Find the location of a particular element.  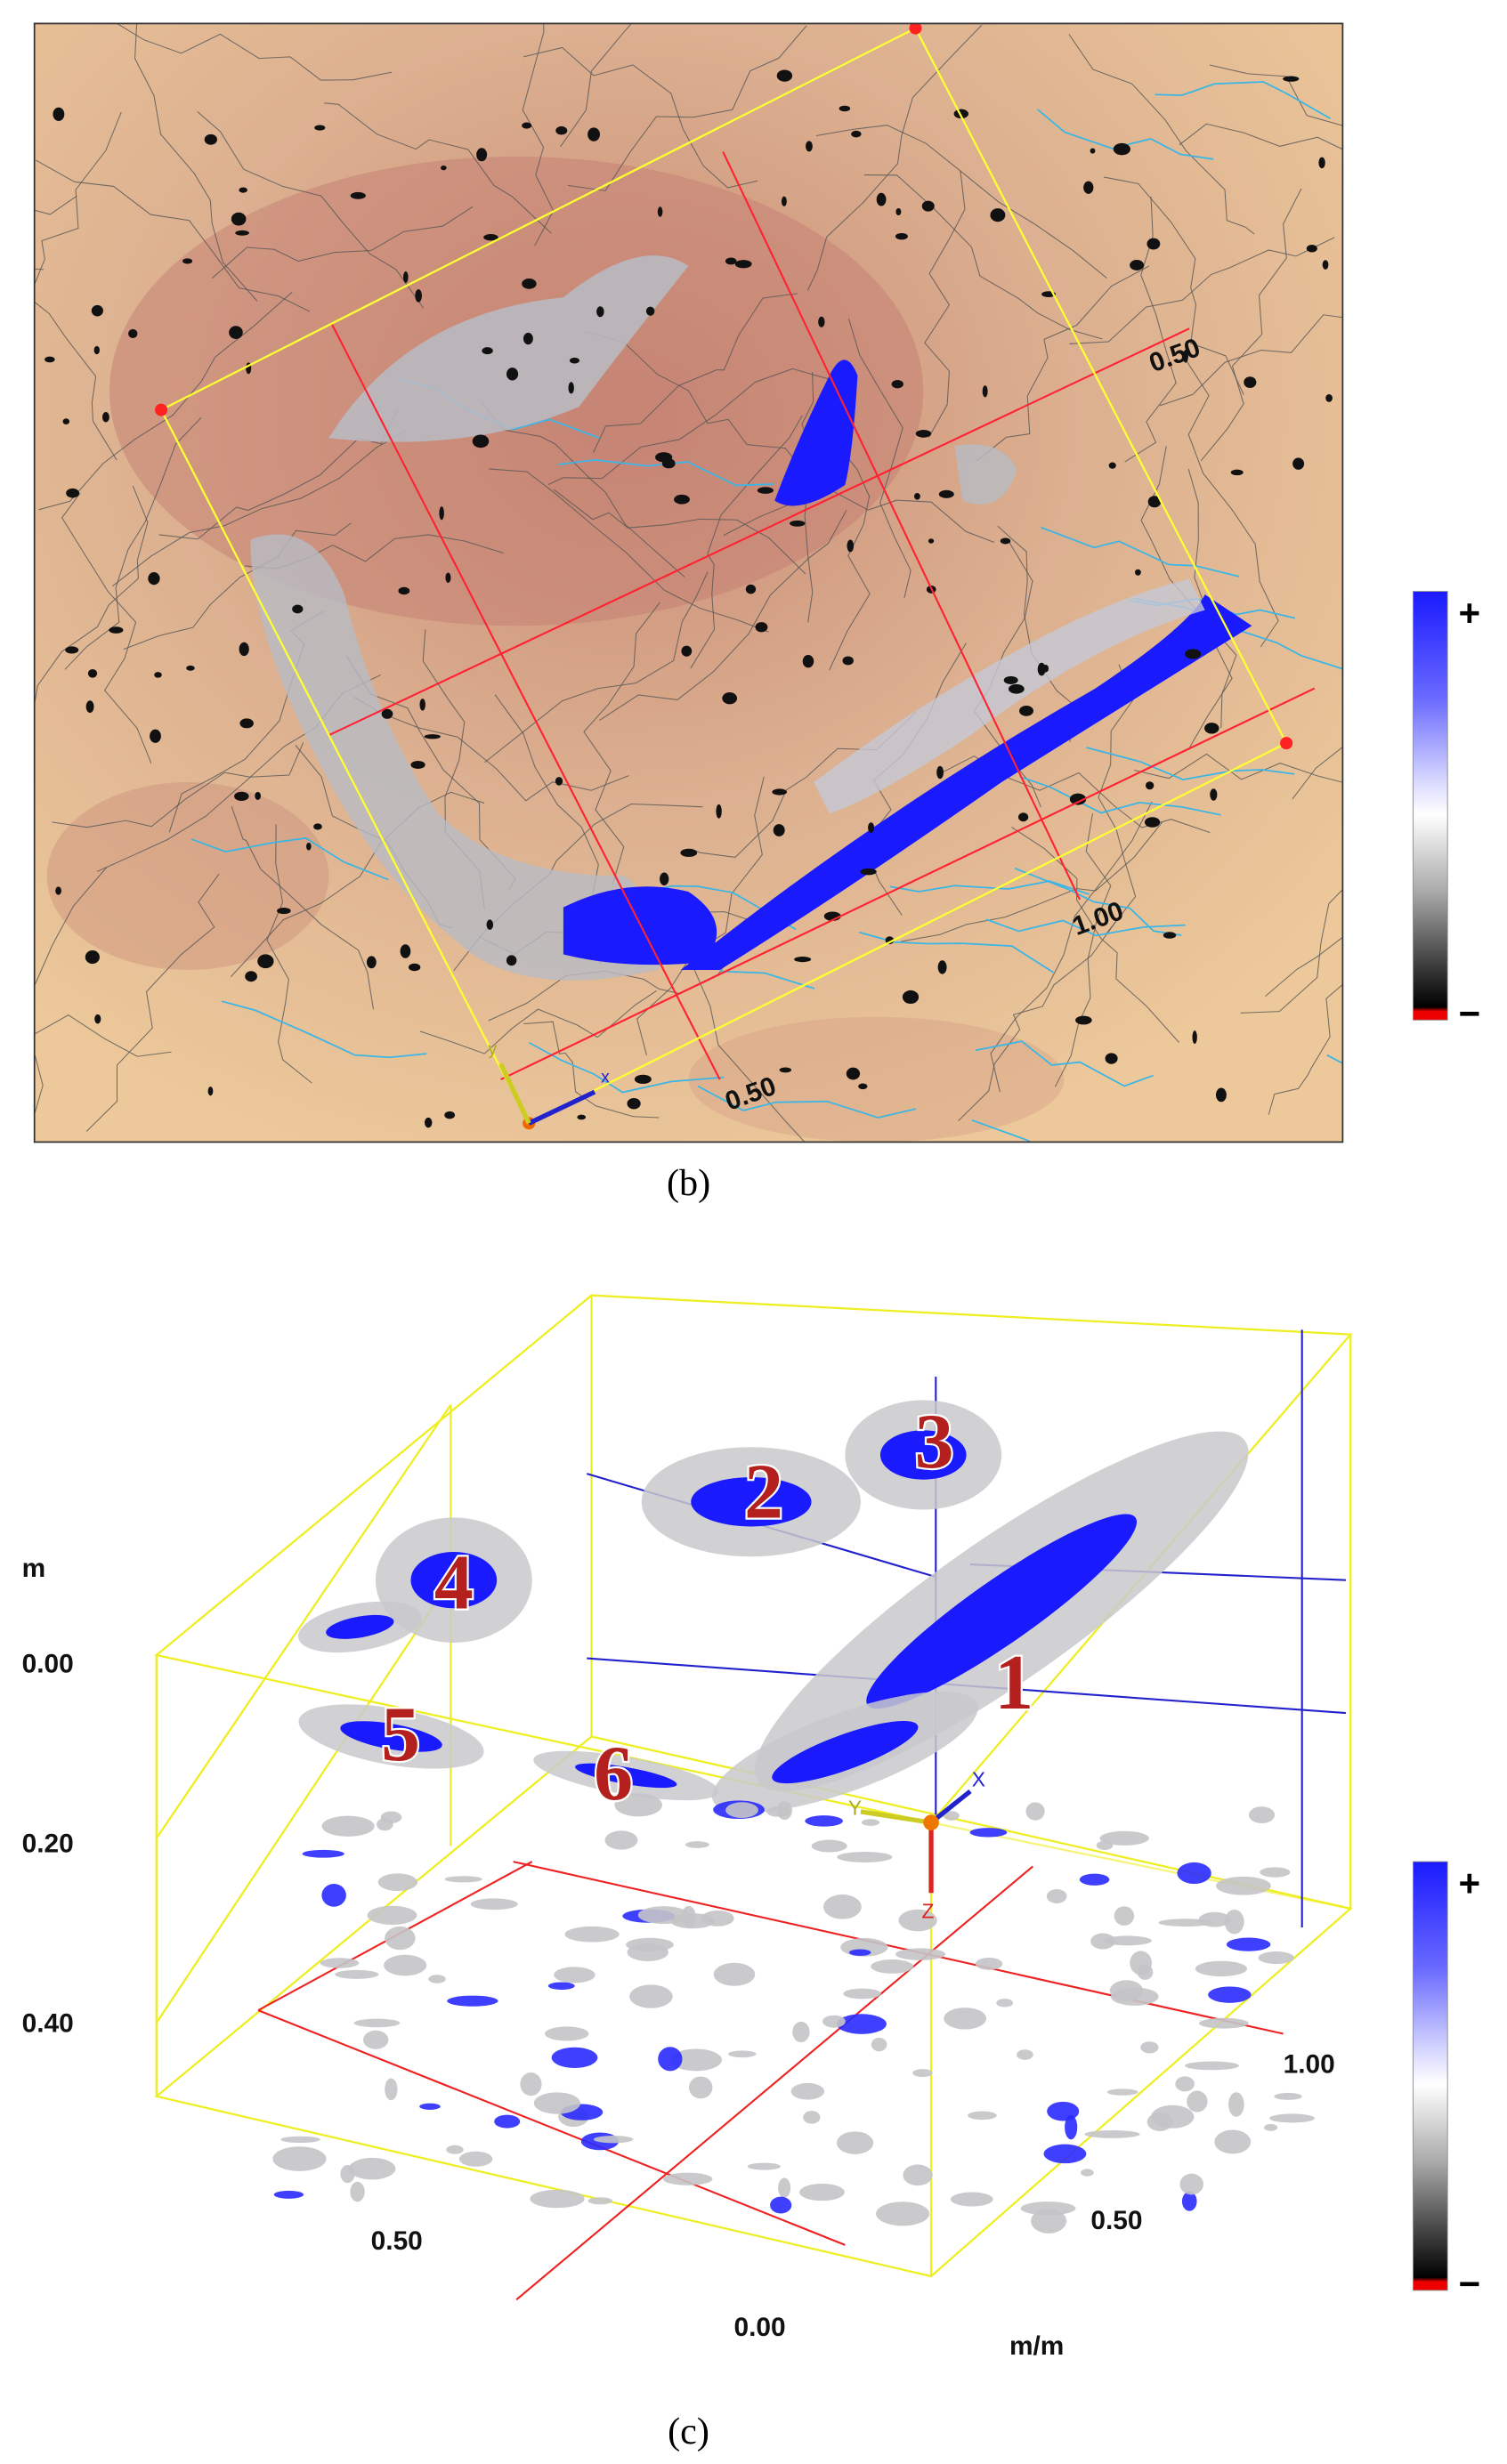

axis-unit: m/m is located at coordinates (1036, 2346).